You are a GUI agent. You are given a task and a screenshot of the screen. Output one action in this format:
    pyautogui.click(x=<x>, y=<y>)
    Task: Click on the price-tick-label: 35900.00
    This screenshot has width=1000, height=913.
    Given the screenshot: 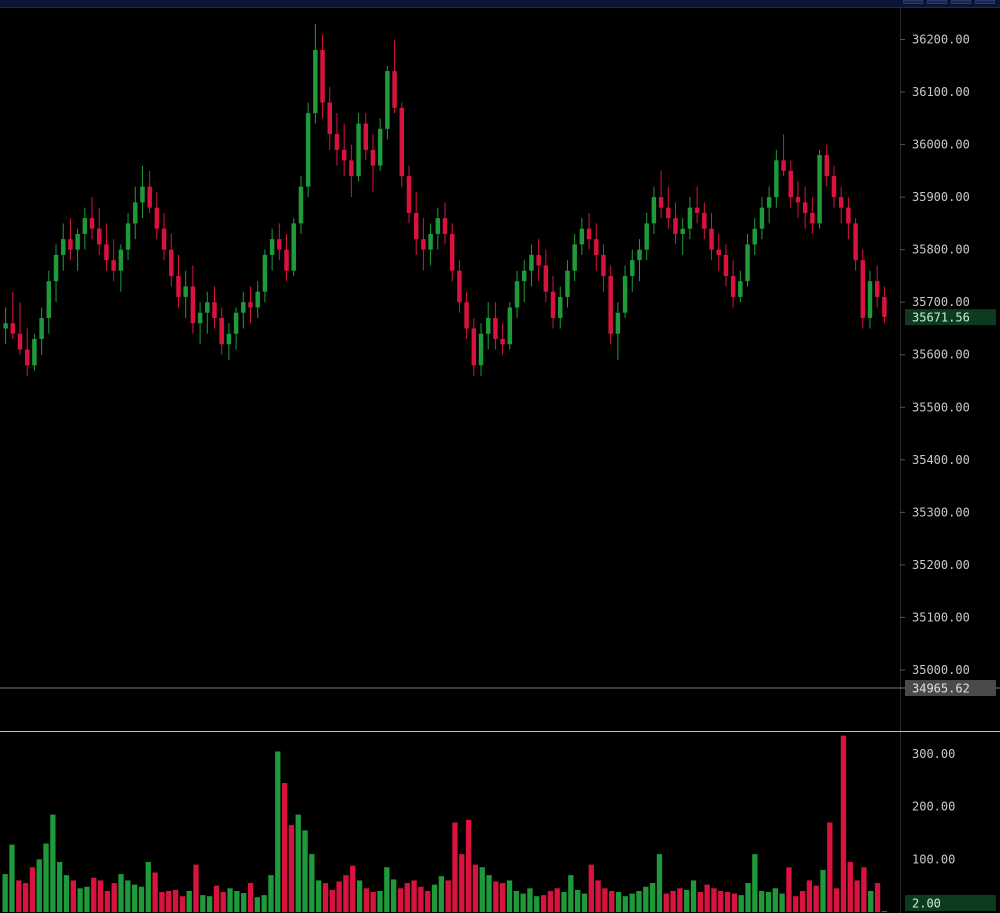 What is the action you would take?
    pyautogui.click(x=941, y=197)
    